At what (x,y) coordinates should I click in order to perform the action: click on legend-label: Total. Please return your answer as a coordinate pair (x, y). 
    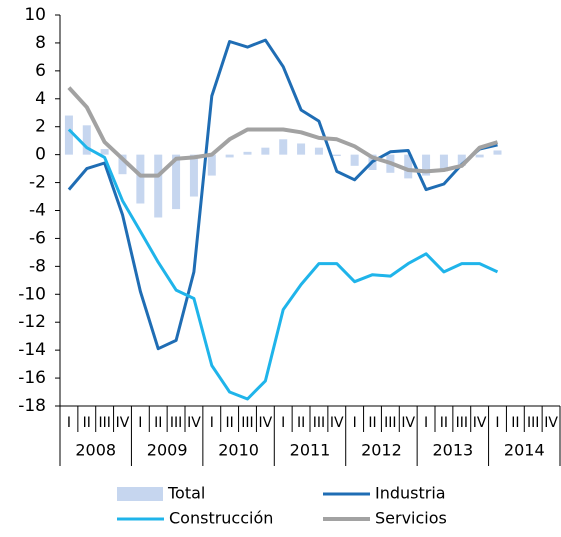
    Looking at the image, I should click on (186, 493).